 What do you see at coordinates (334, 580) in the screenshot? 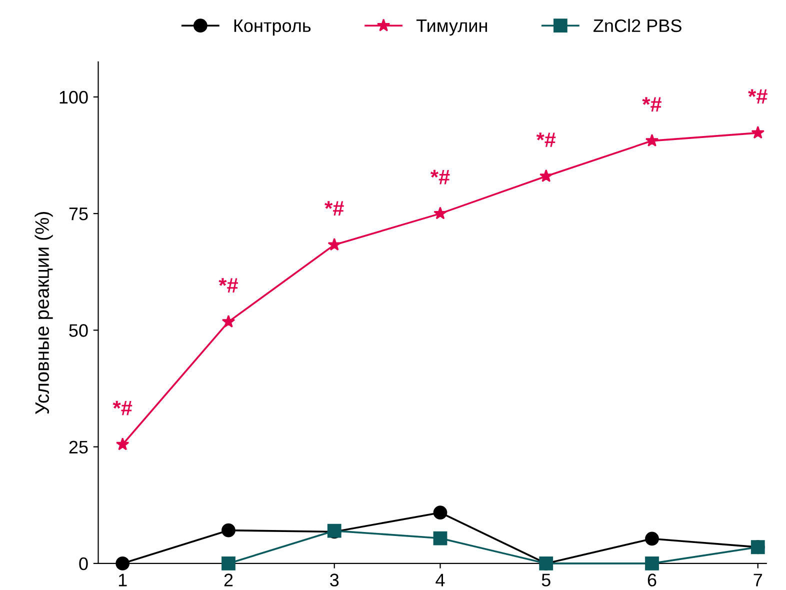
I see `x-tick-label: 3` at bounding box center [334, 580].